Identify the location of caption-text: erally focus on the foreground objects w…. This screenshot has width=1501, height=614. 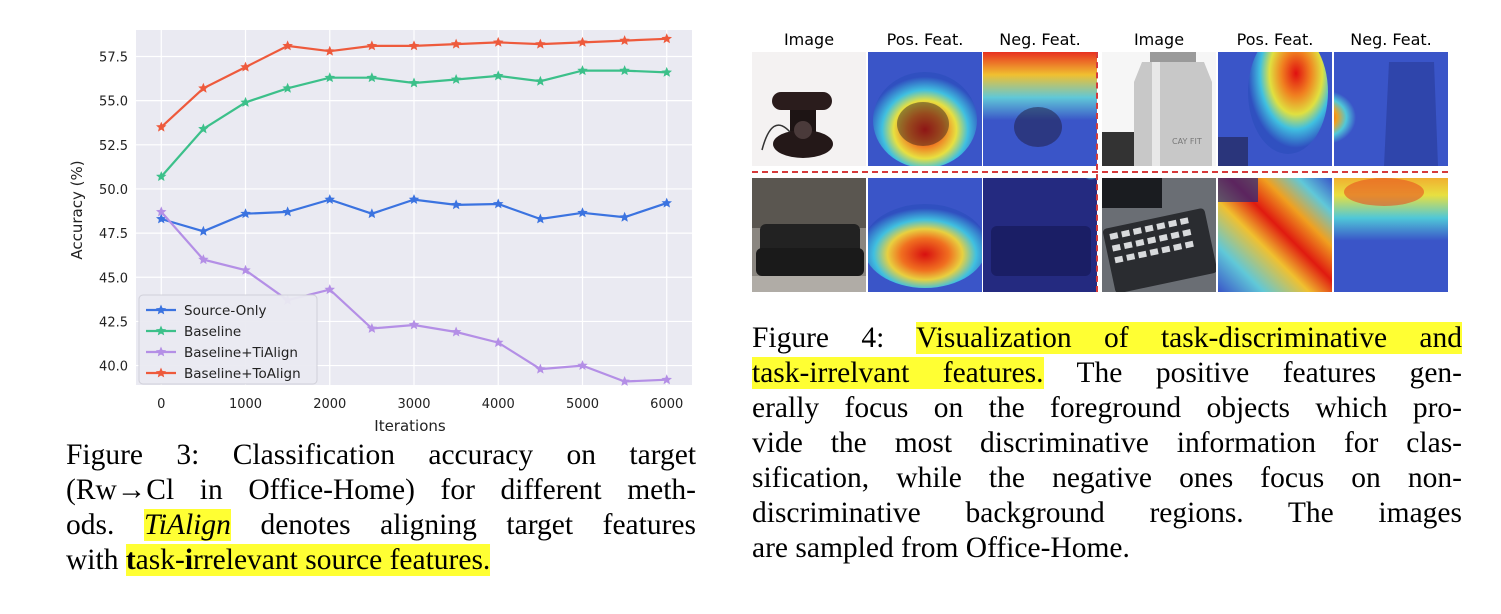
(1107, 408).